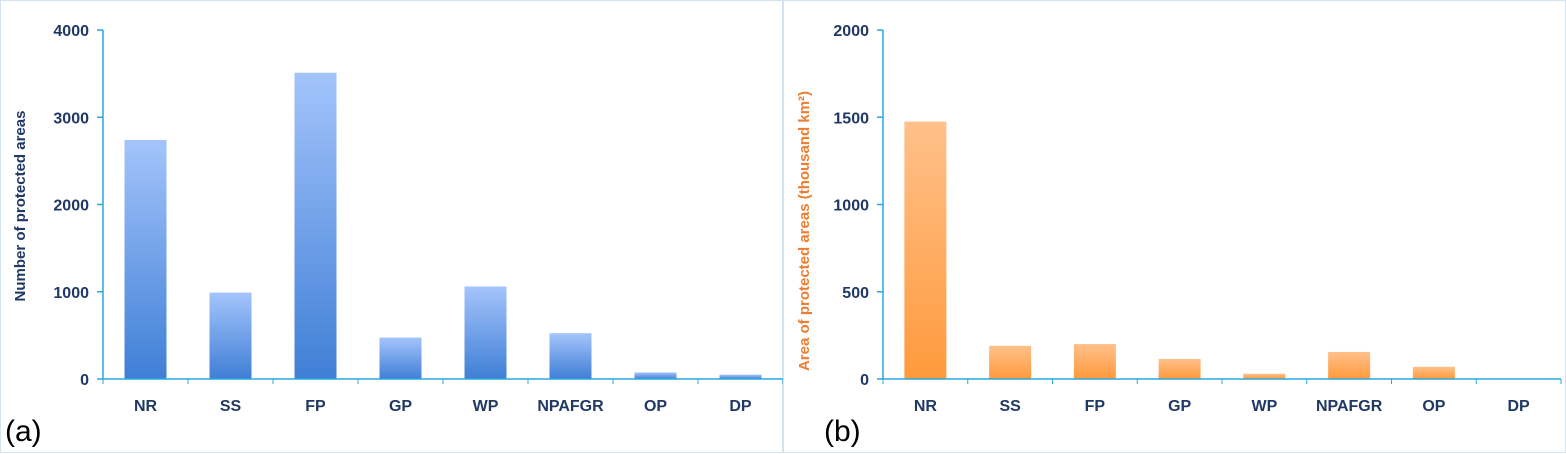 This screenshot has width=1566, height=454. Describe the element at coordinates (740, 376) in the screenshot. I see `bar-dp` at that location.